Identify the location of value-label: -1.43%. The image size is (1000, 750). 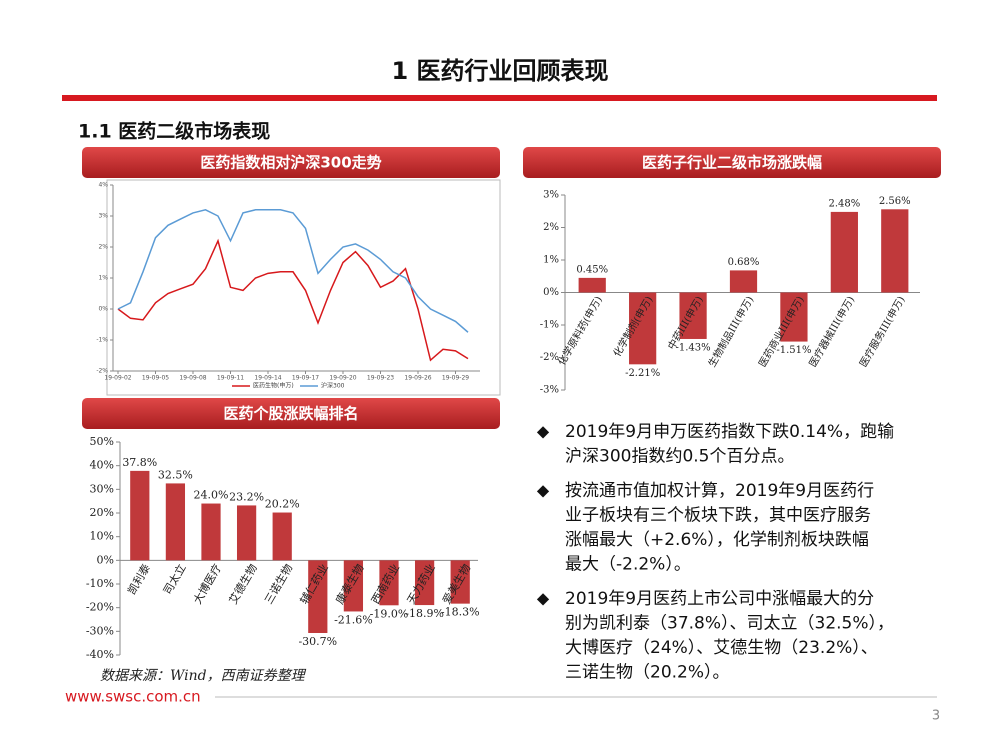
(692, 347).